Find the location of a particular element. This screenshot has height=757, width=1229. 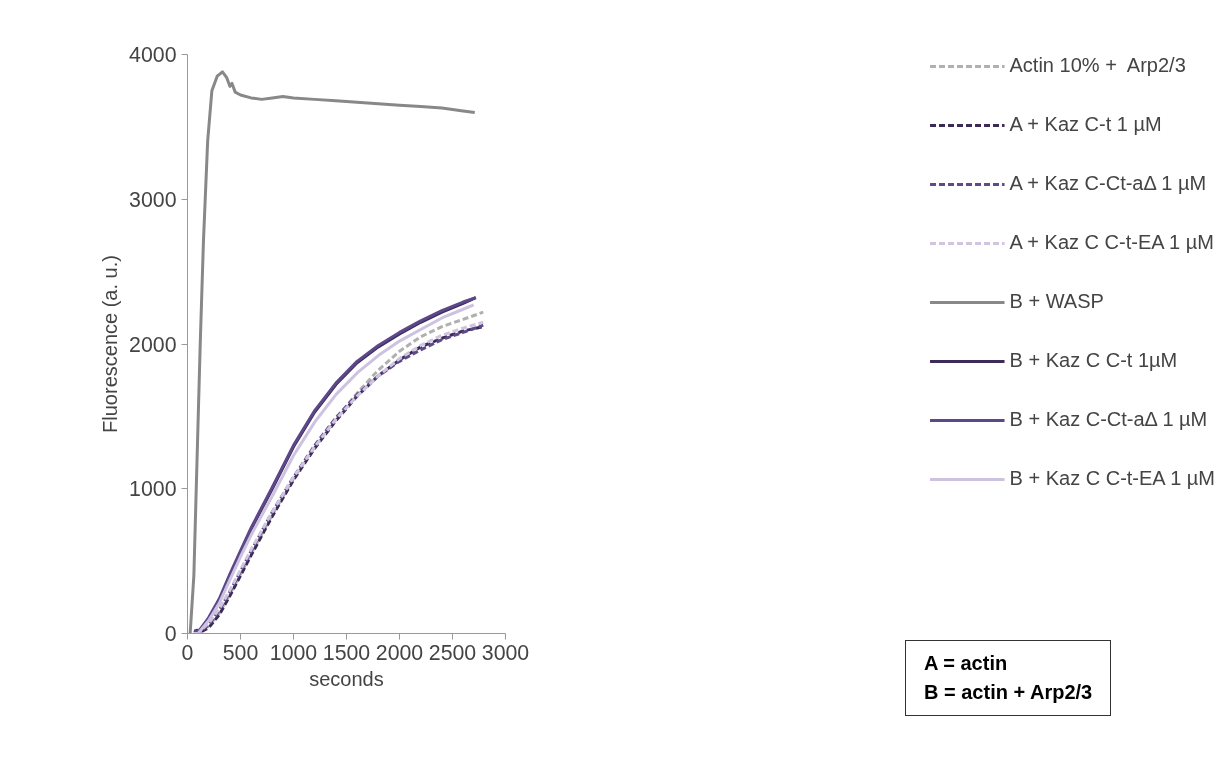

x-tick-label: 3000 is located at coordinates (505, 652).